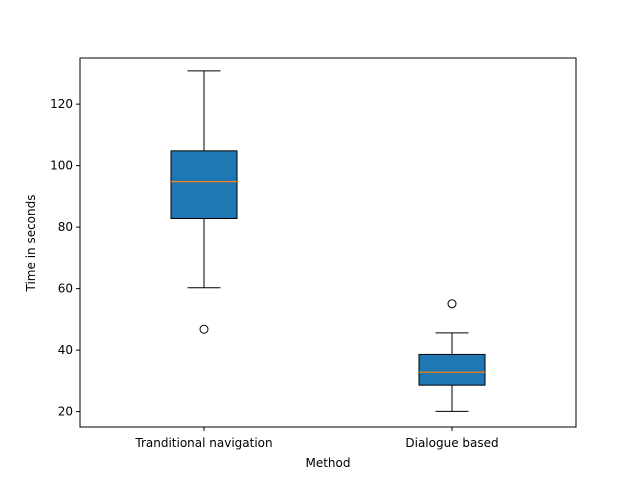 The image size is (640, 480). I want to click on y-axis-label: Time in seconds, so click(31, 244).